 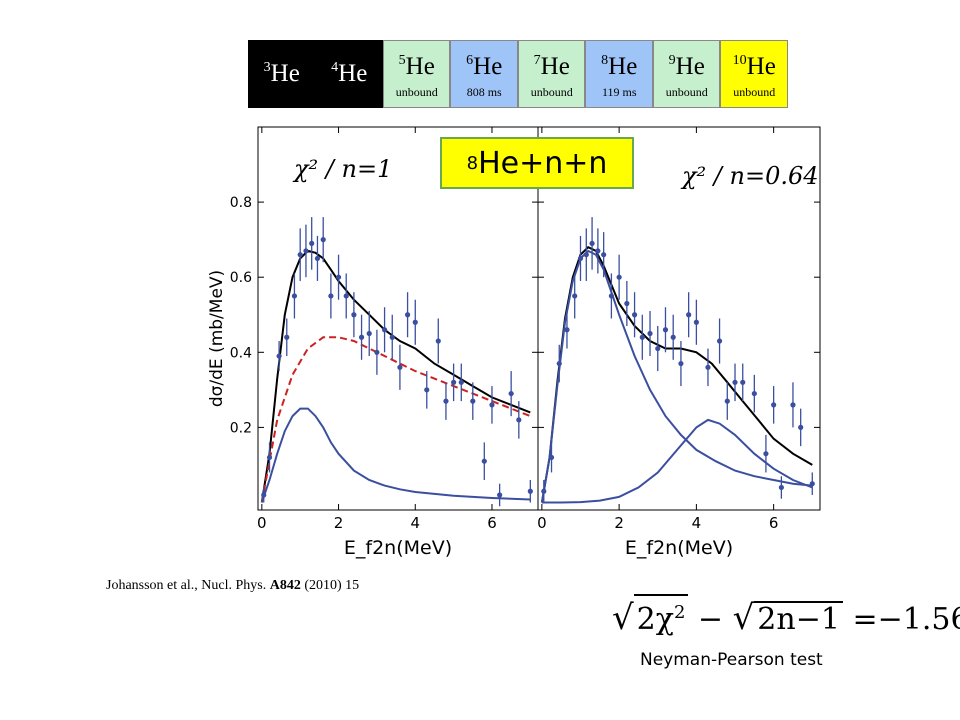 What do you see at coordinates (786, 616) in the screenshot?
I see `neyman-pearson-formula: √ 2χ2 − √ 2n−1 =−1.56` at bounding box center [786, 616].